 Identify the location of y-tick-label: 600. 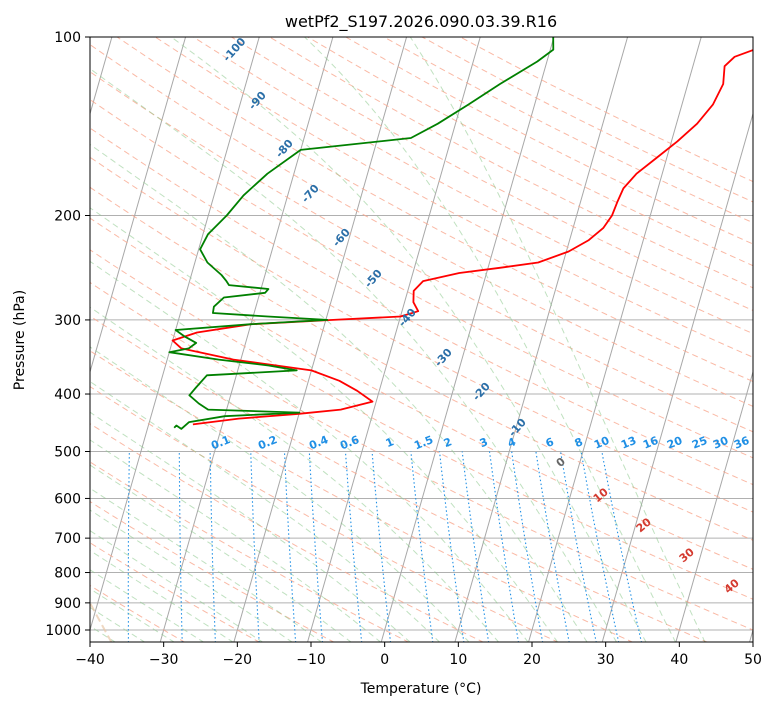
(67, 499).